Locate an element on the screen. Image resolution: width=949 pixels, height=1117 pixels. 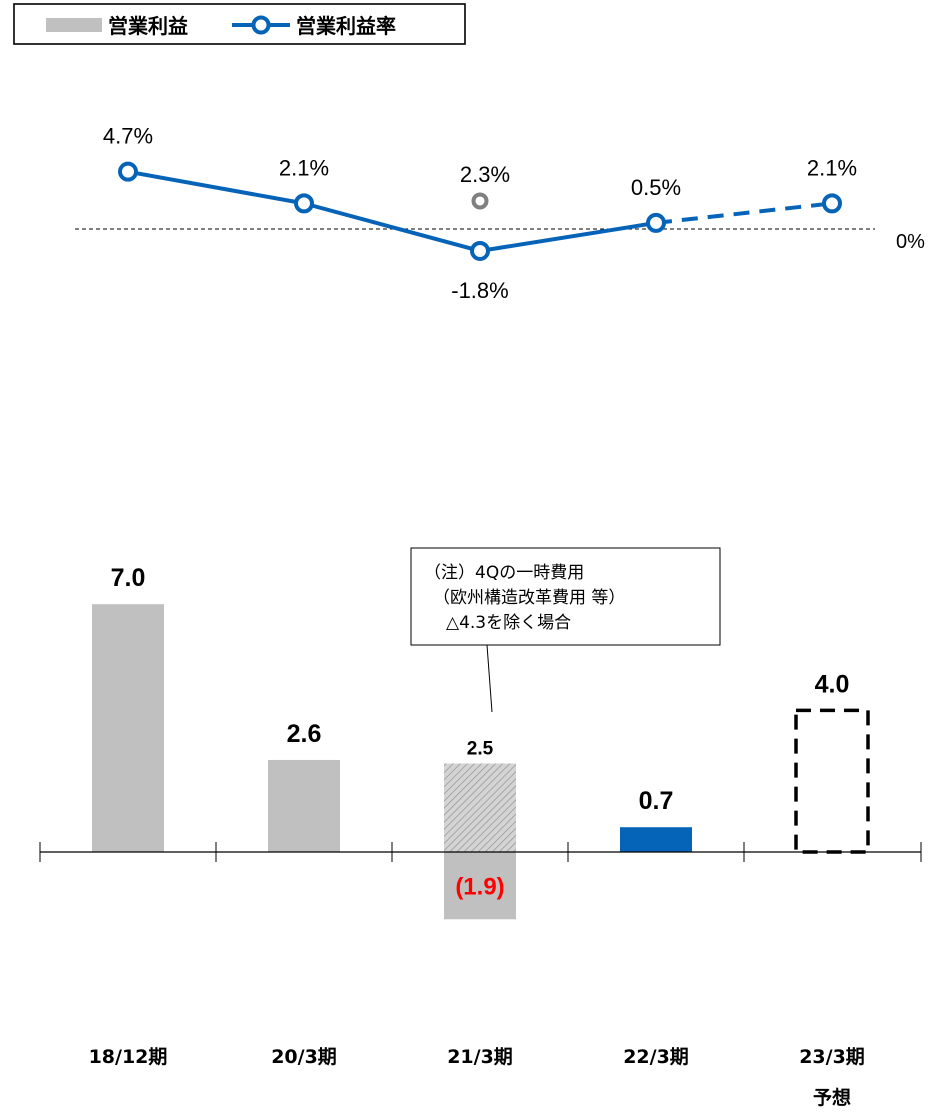
legend: 営業利益 営業利益率 is located at coordinates (239, 24).